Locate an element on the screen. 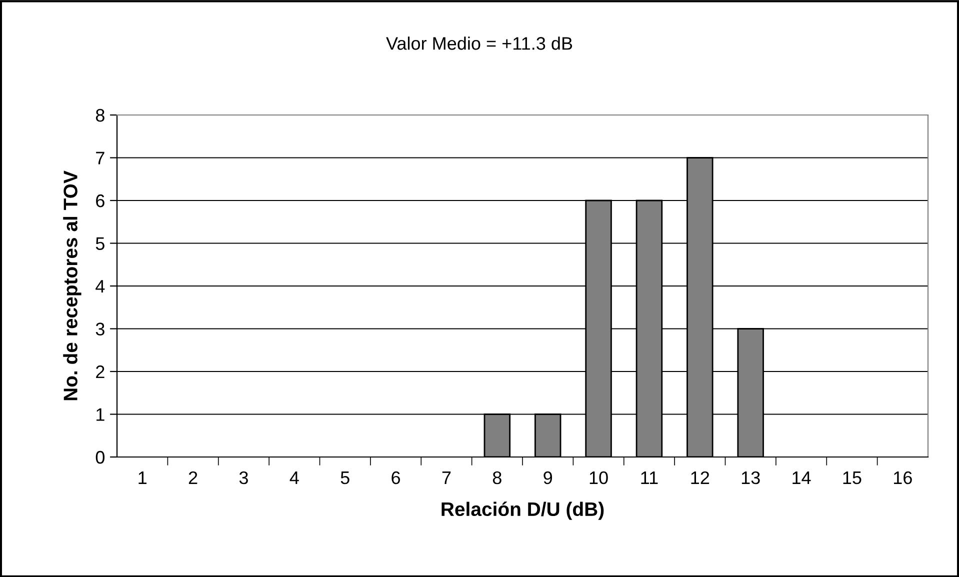  x-tick-label: 7 is located at coordinates (446, 478).